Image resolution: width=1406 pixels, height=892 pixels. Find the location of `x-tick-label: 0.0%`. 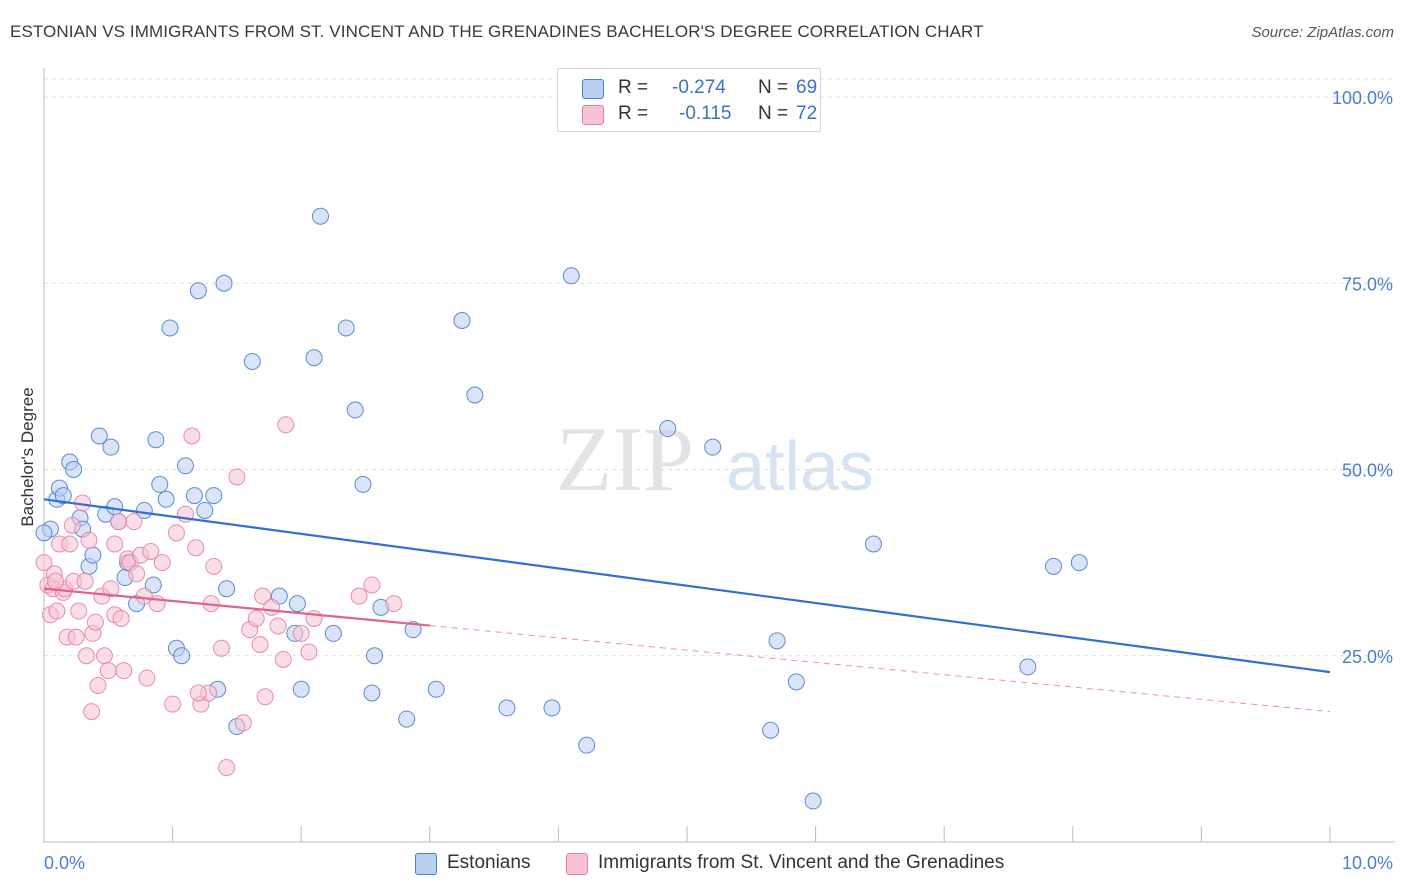

x-tick-label: 0.0% is located at coordinates (64, 863).